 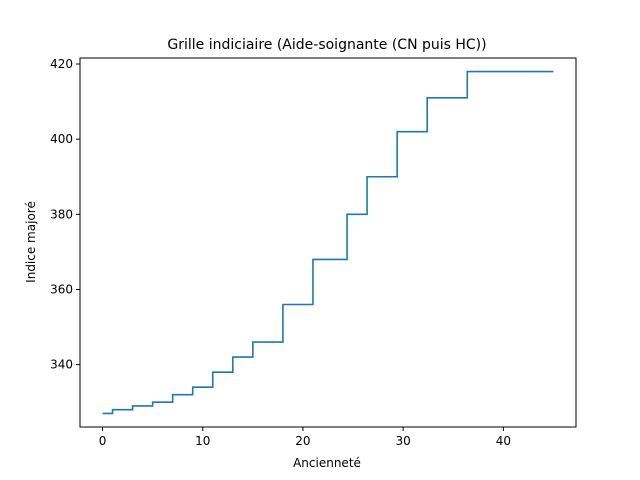 I want to click on y-tick-label: 340, so click(x=61, y=365).